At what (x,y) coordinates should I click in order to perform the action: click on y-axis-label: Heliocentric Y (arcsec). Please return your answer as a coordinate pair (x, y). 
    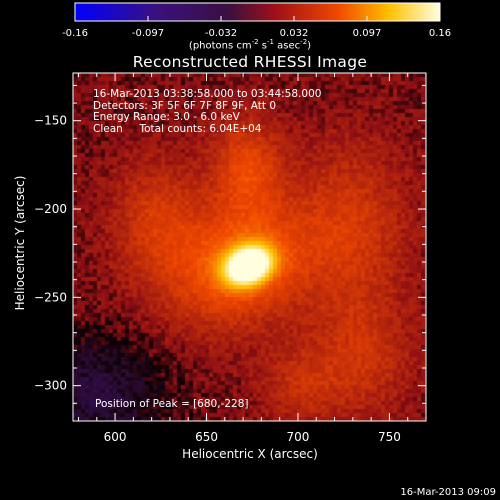
    Looking at the image, I should click on (20, 243).